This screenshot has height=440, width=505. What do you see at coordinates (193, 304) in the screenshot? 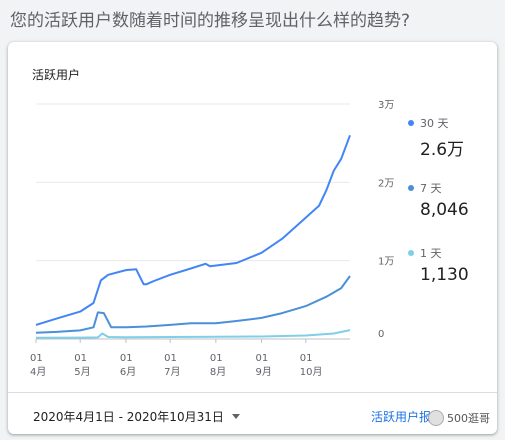
I see `series-line-7天` at bounding box center [193, 304].